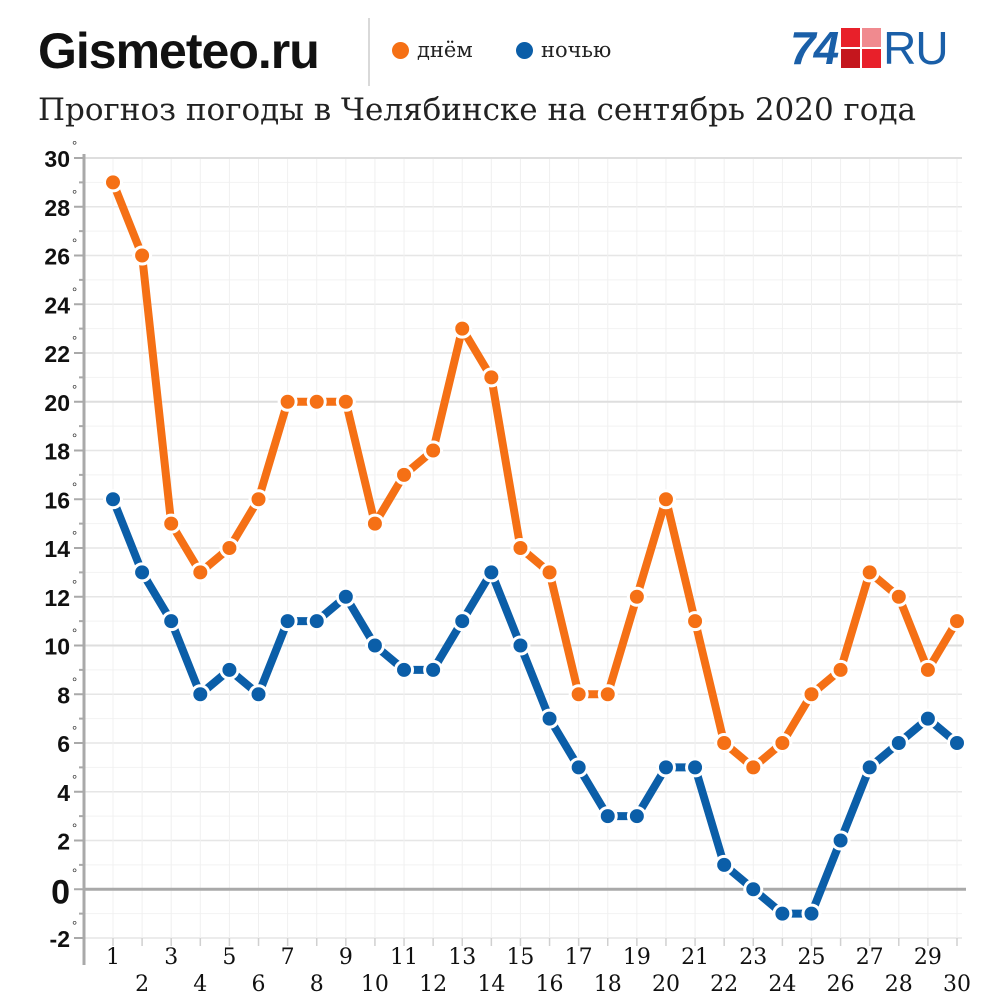 The height and width of the screenshot is (1000, 1000). Describe the element at coordinates (57, 354) in the screenshot. I see `y-tick-label: 22` at that location.